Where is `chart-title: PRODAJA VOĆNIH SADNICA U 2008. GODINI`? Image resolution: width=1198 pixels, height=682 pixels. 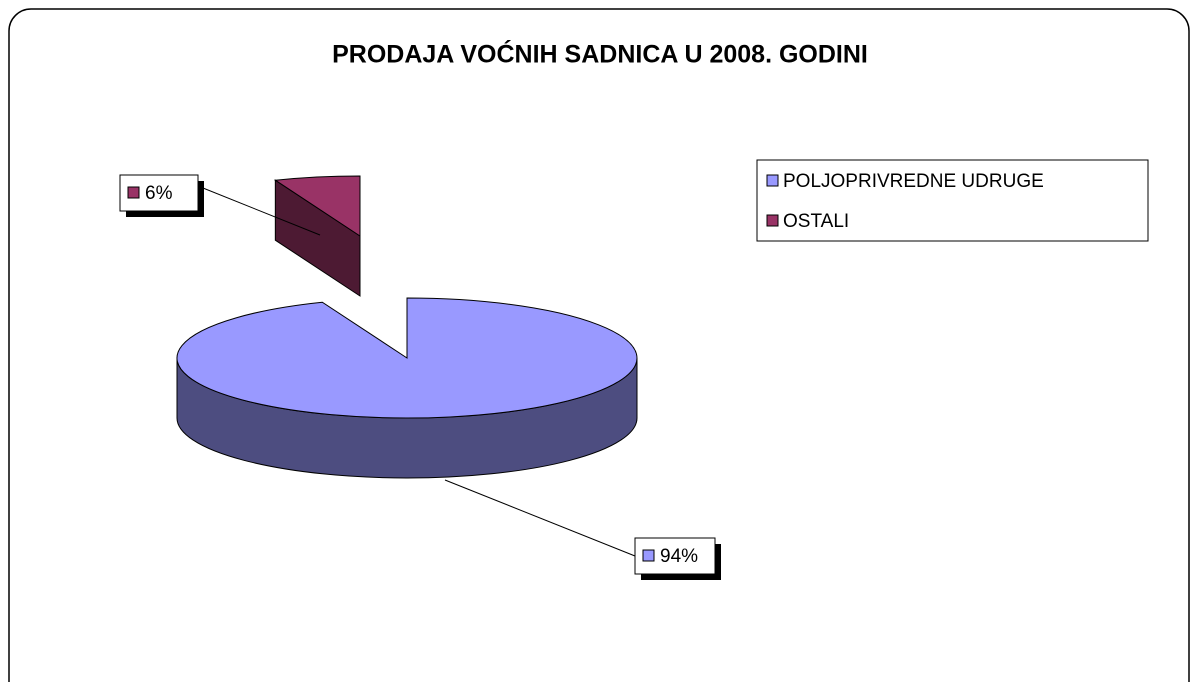 chart-title: PRODAJA VOĆNIH SADNICA U 2008. GODINI is located at coordinates (600, 54).